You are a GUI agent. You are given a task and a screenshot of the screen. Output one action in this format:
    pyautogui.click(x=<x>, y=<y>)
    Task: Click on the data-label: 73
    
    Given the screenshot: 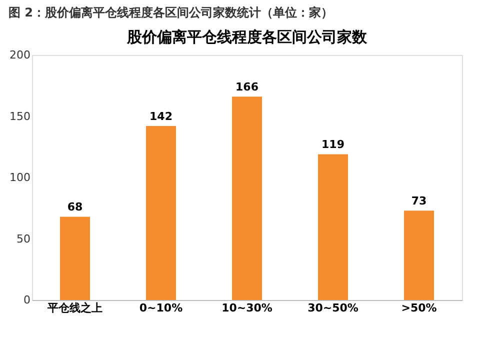 What is the action you would take?
    pyautogui.click(x=419, y=201)
    